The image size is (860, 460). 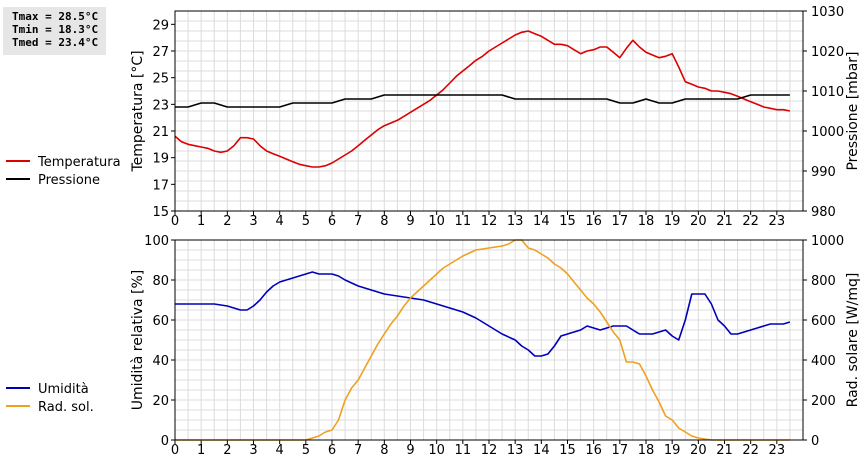 I want to click on chart1-xtick-label: 11, so click(x=463, y=221).